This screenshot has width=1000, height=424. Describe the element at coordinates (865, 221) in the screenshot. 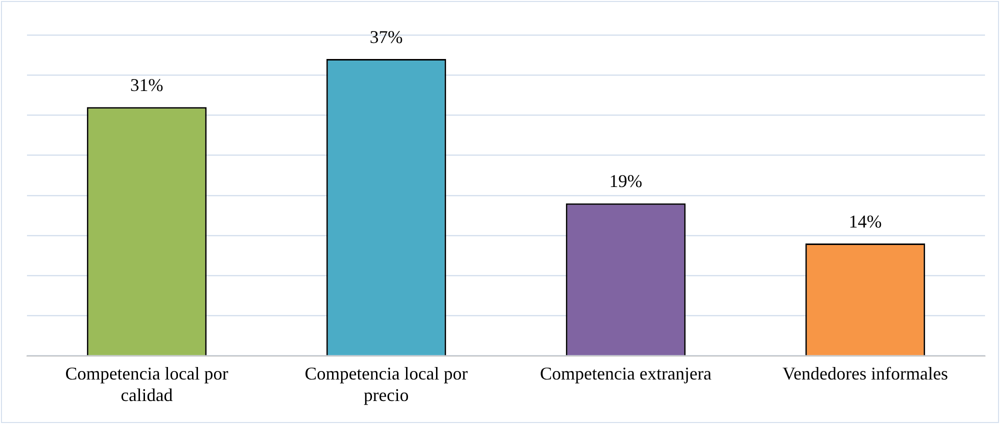

I see `data-label: 14%` at that location.